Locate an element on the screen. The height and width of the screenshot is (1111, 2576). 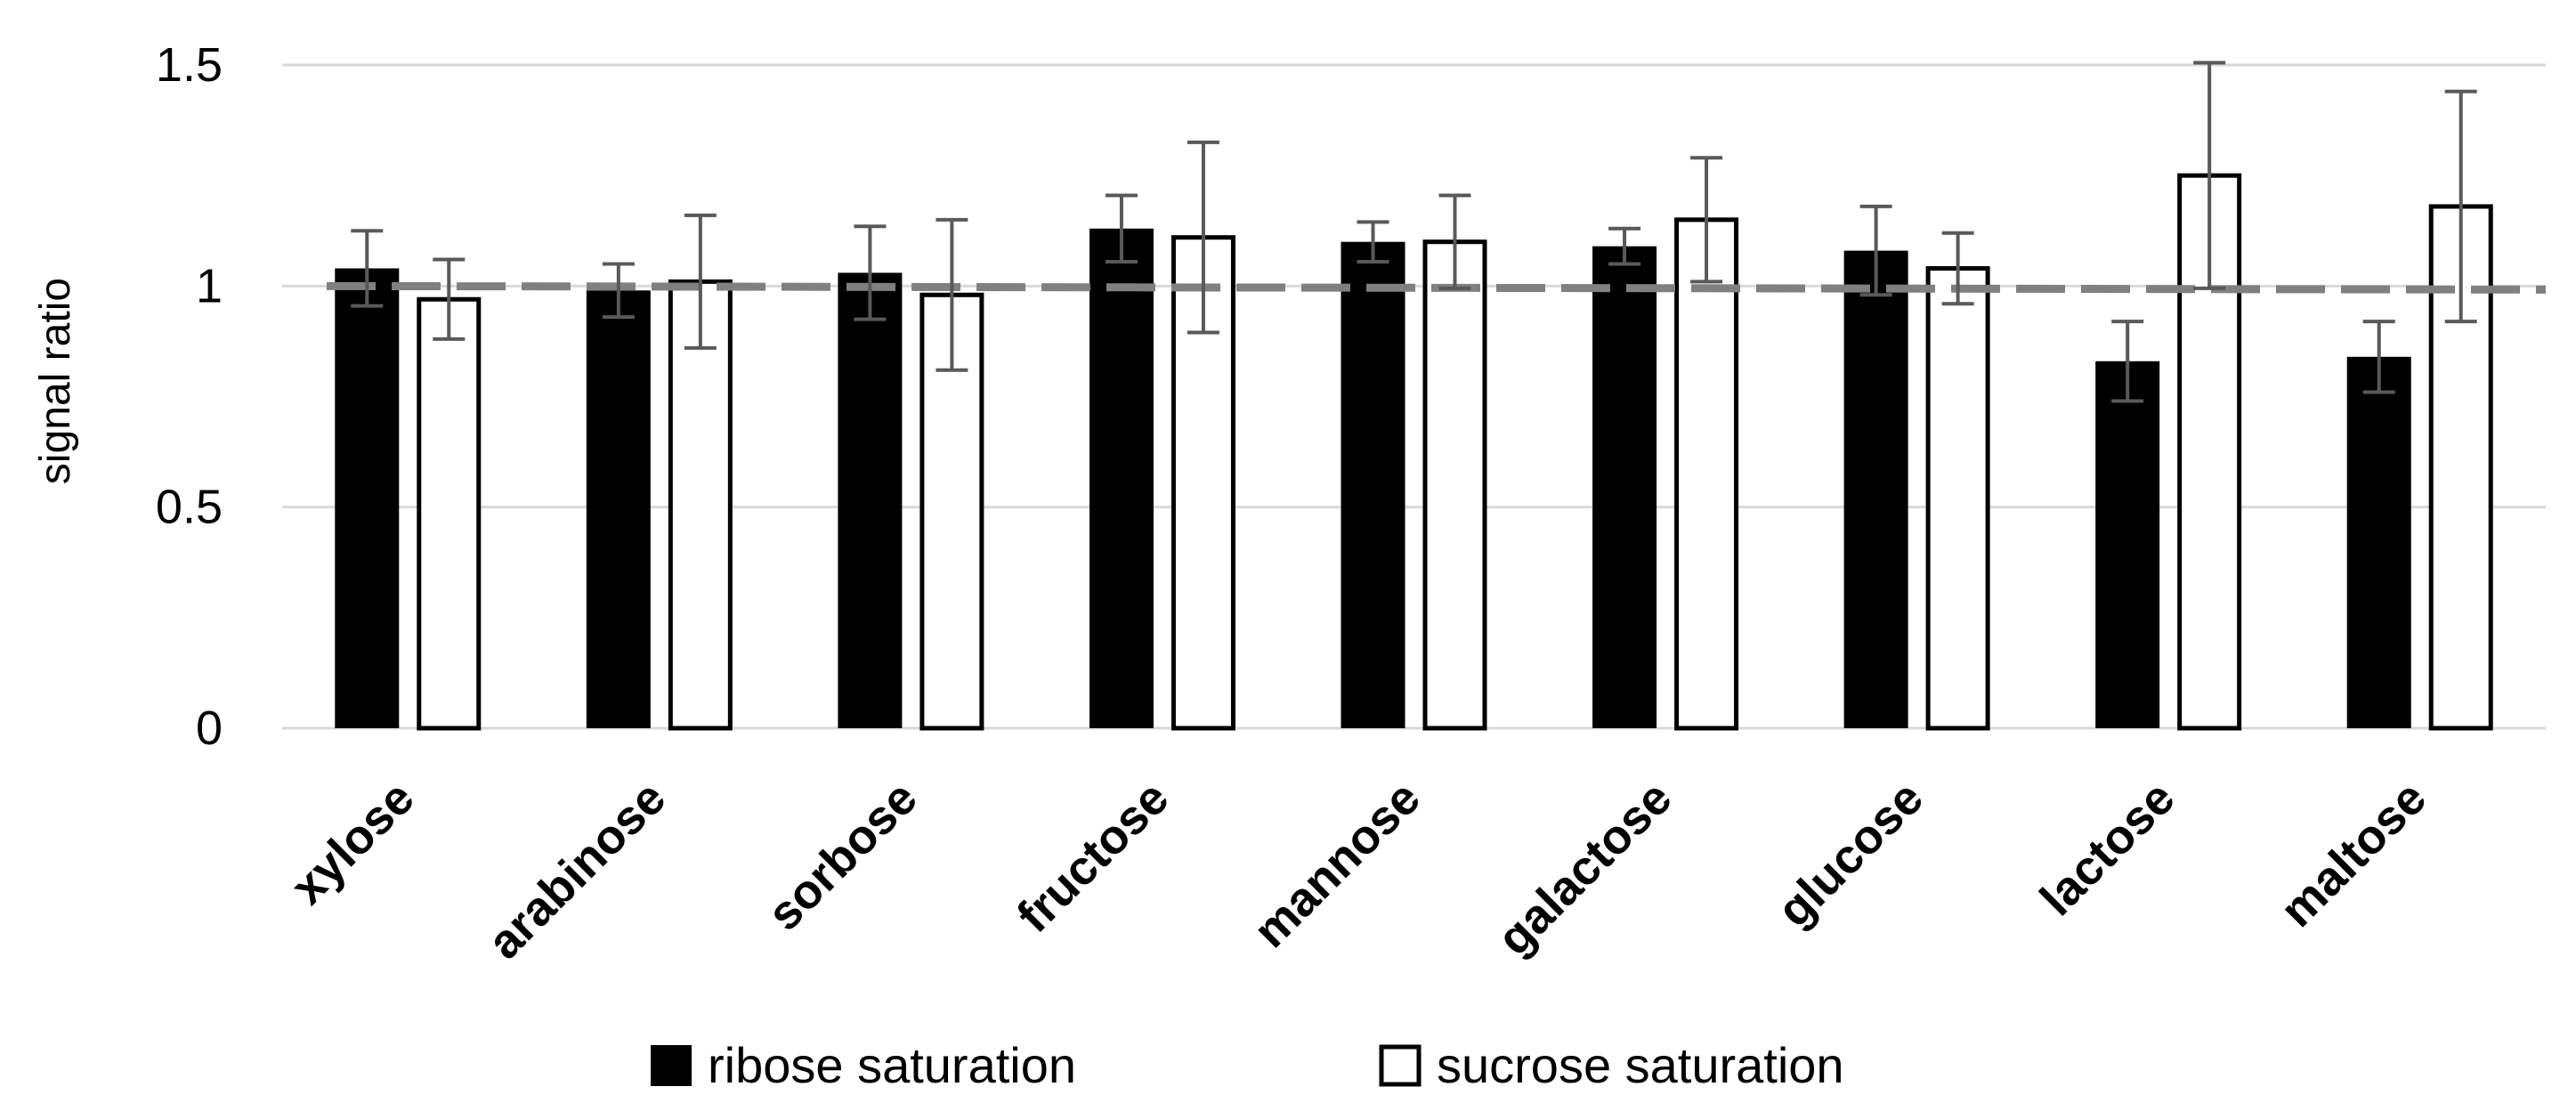
x-tick-label-maltose: maltose is located at coordinates (2353, 854).